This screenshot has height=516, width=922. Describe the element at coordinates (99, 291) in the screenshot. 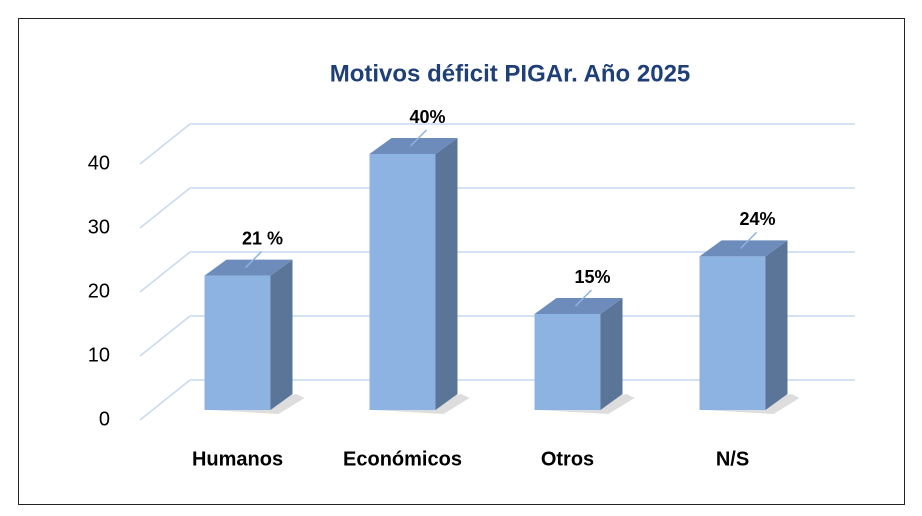

I see `y-tick-label: 20` at that location.